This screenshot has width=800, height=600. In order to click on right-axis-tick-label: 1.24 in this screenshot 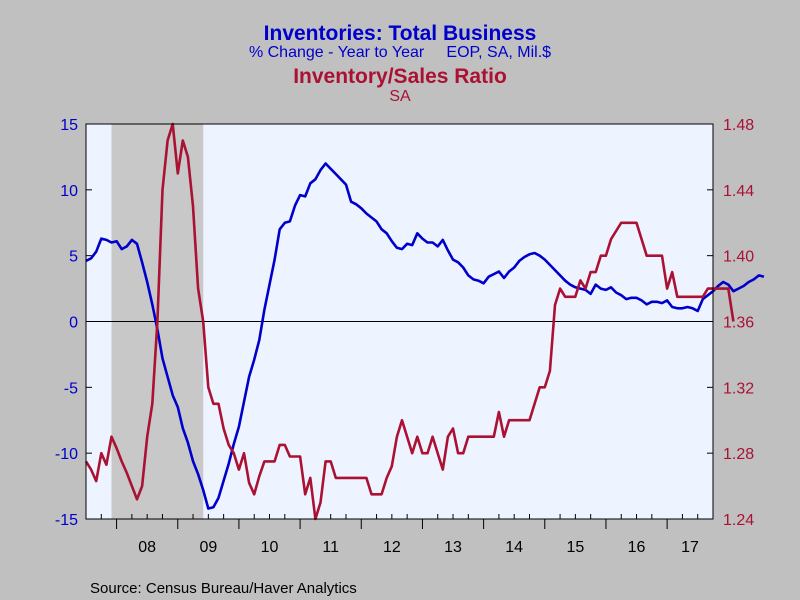, I will do `click(738, 520)`.